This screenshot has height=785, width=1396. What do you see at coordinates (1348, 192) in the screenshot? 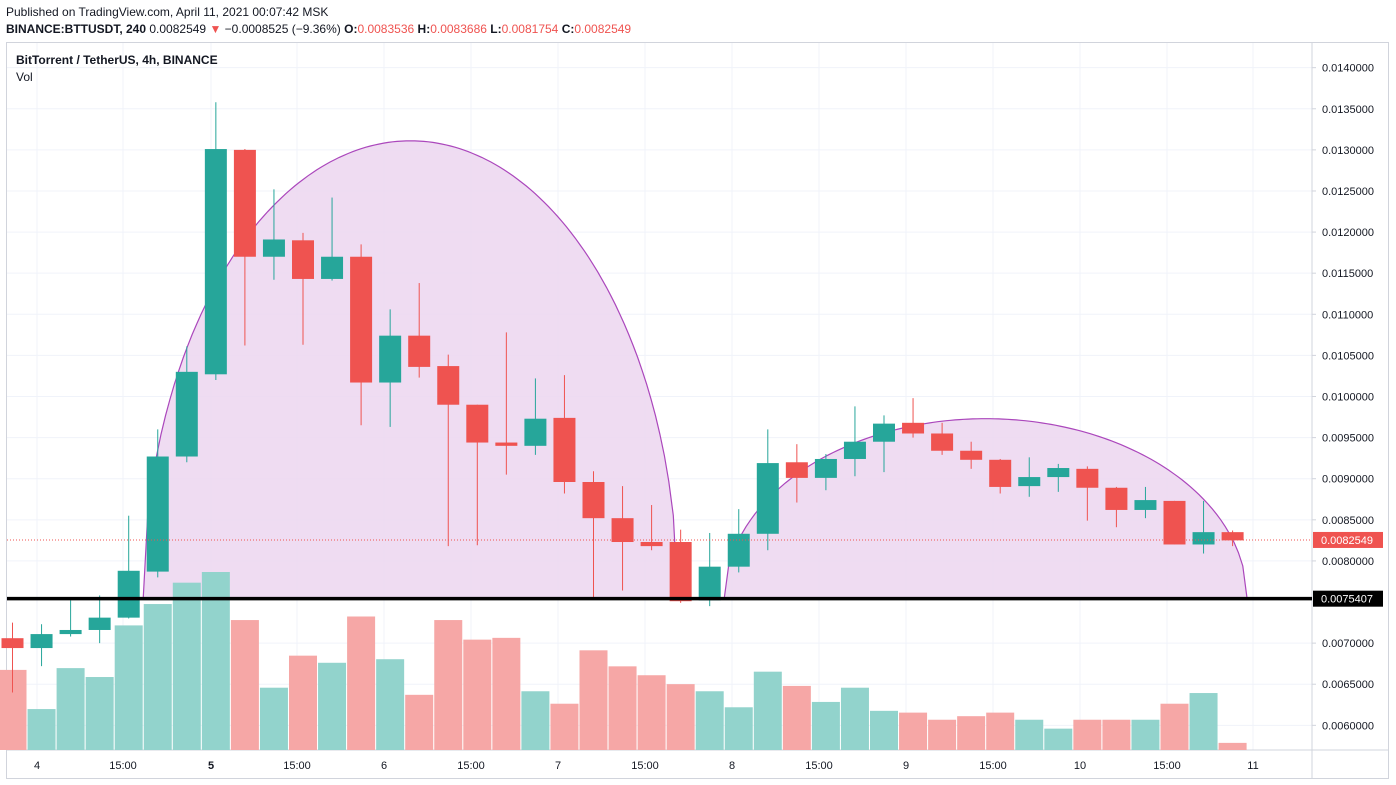
I see `y-tick-label: 0.0125000` at bounding box center [1348, 192].